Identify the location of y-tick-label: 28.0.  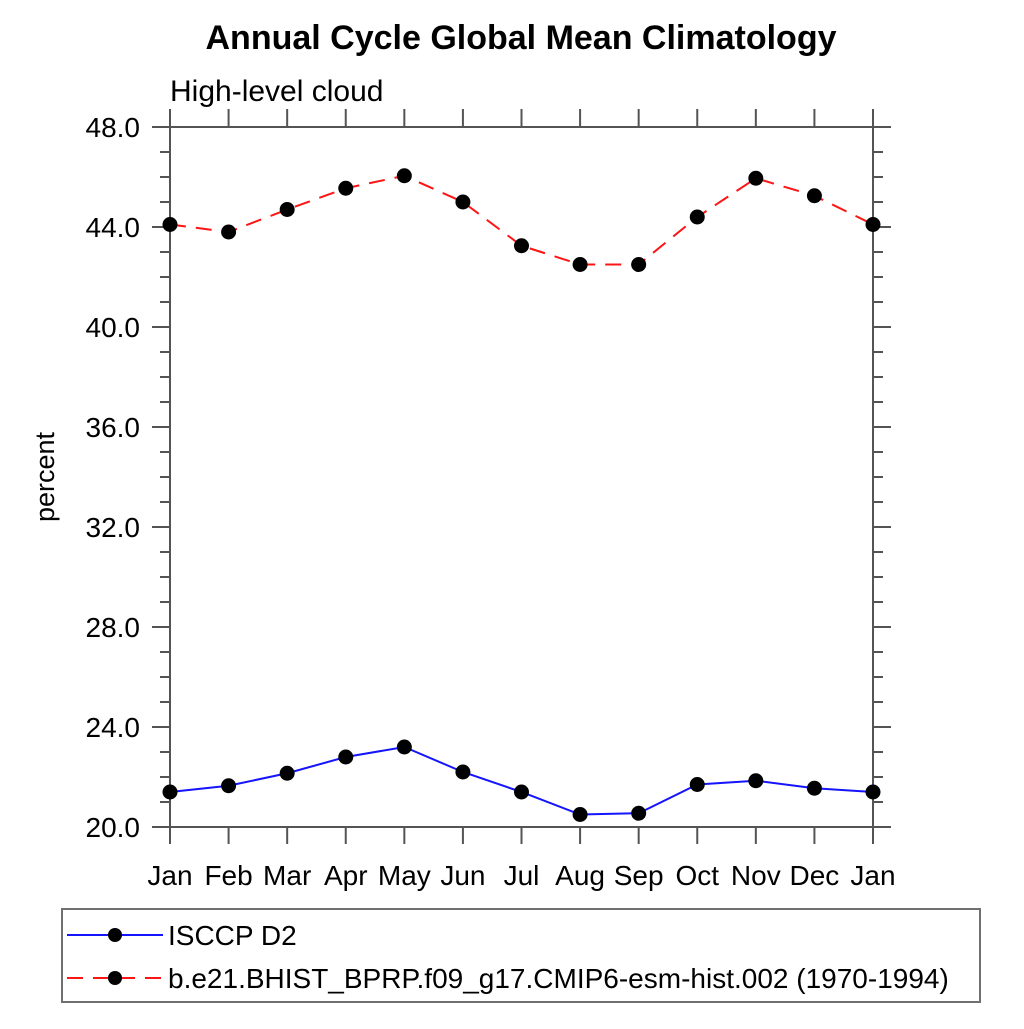
(113, 627).